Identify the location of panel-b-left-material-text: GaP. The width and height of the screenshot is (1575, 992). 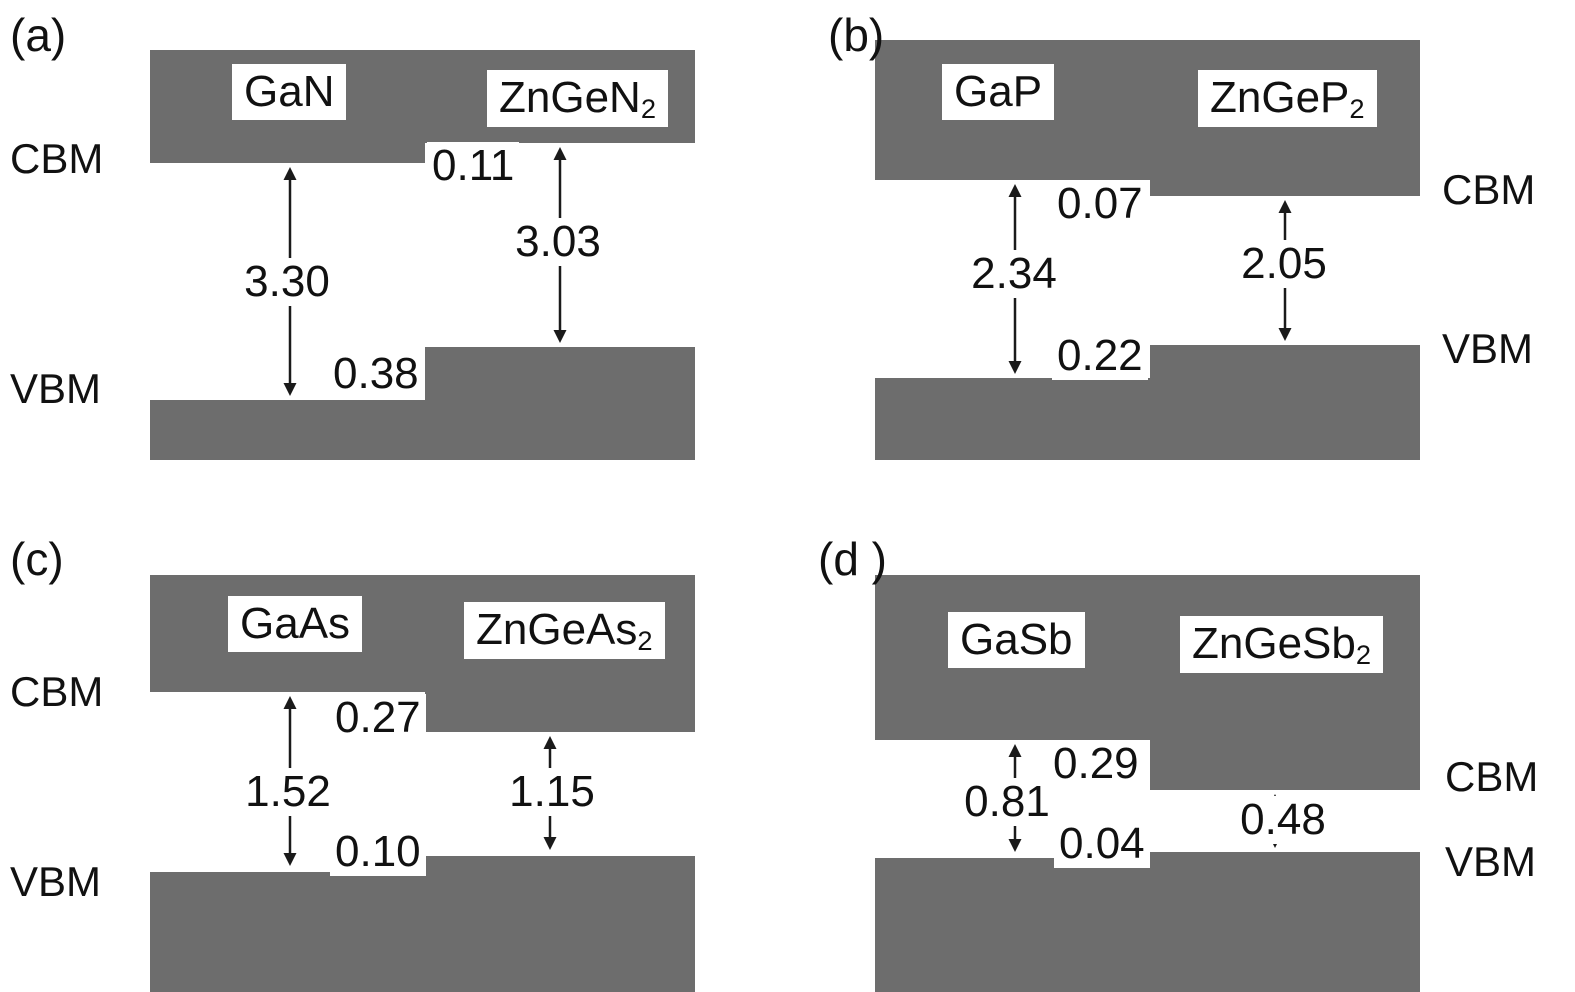
(998, 91).